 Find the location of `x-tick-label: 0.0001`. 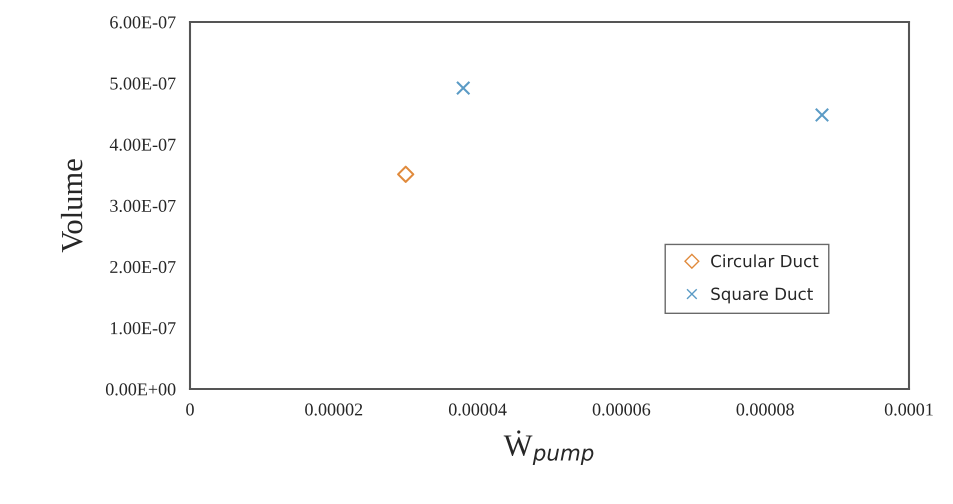

x-tick-label: 0.0001 is located at coordinates (908, 409).